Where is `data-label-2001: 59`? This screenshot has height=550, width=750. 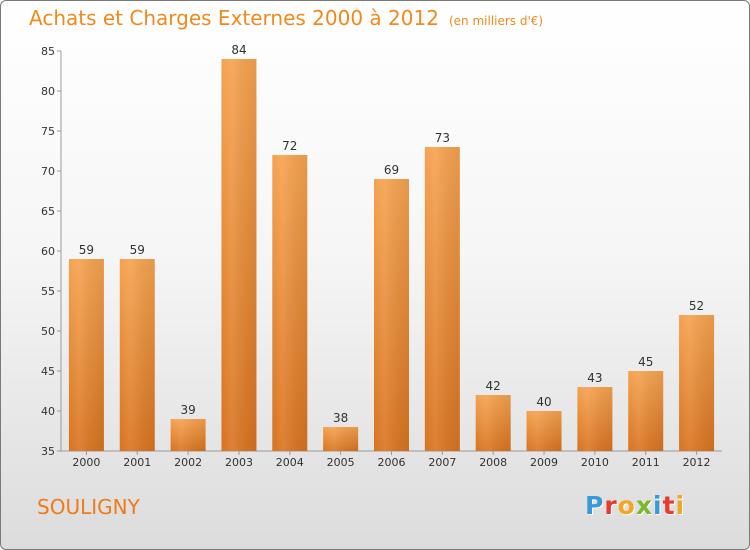
data-label-2001: 59 is located at coordinates (137, 250).